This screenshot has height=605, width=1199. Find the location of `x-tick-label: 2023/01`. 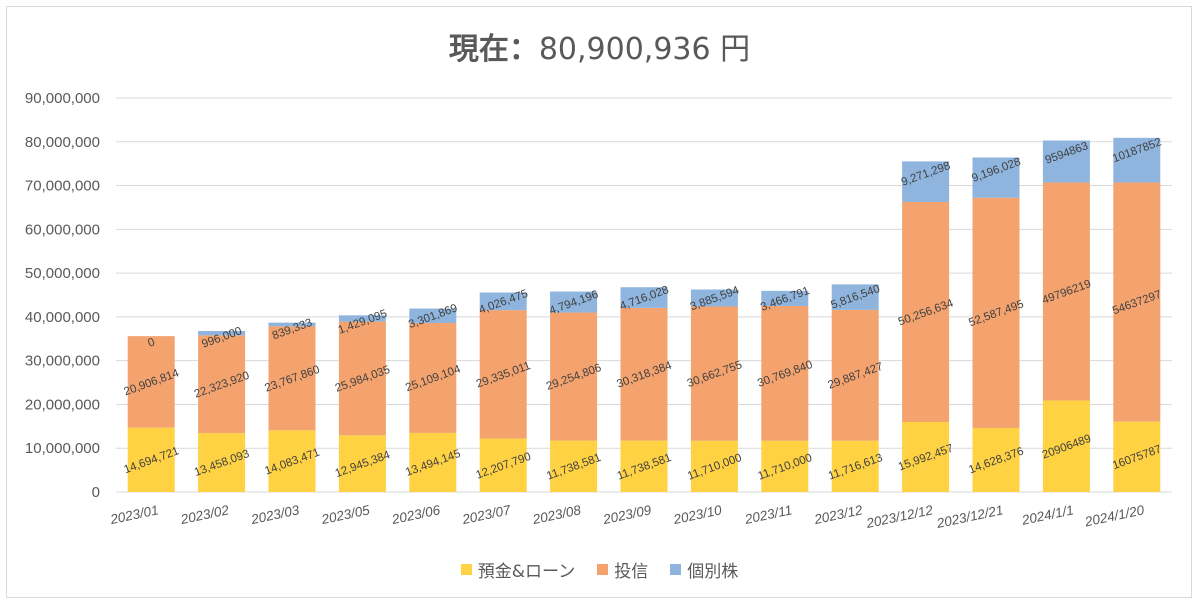

x-tick-label: 2023/01 is located at coordinates (134, 514).